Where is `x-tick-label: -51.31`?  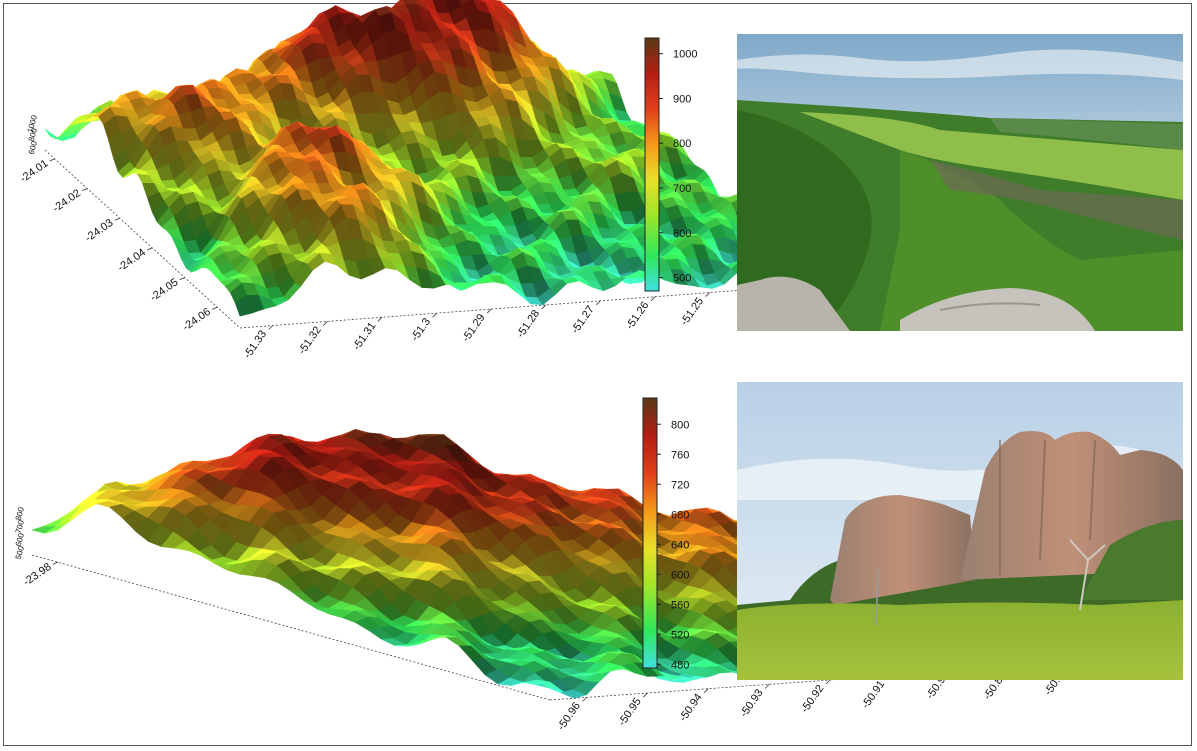
x-tick-label: -51.31 is located at coordinates (365, 336).